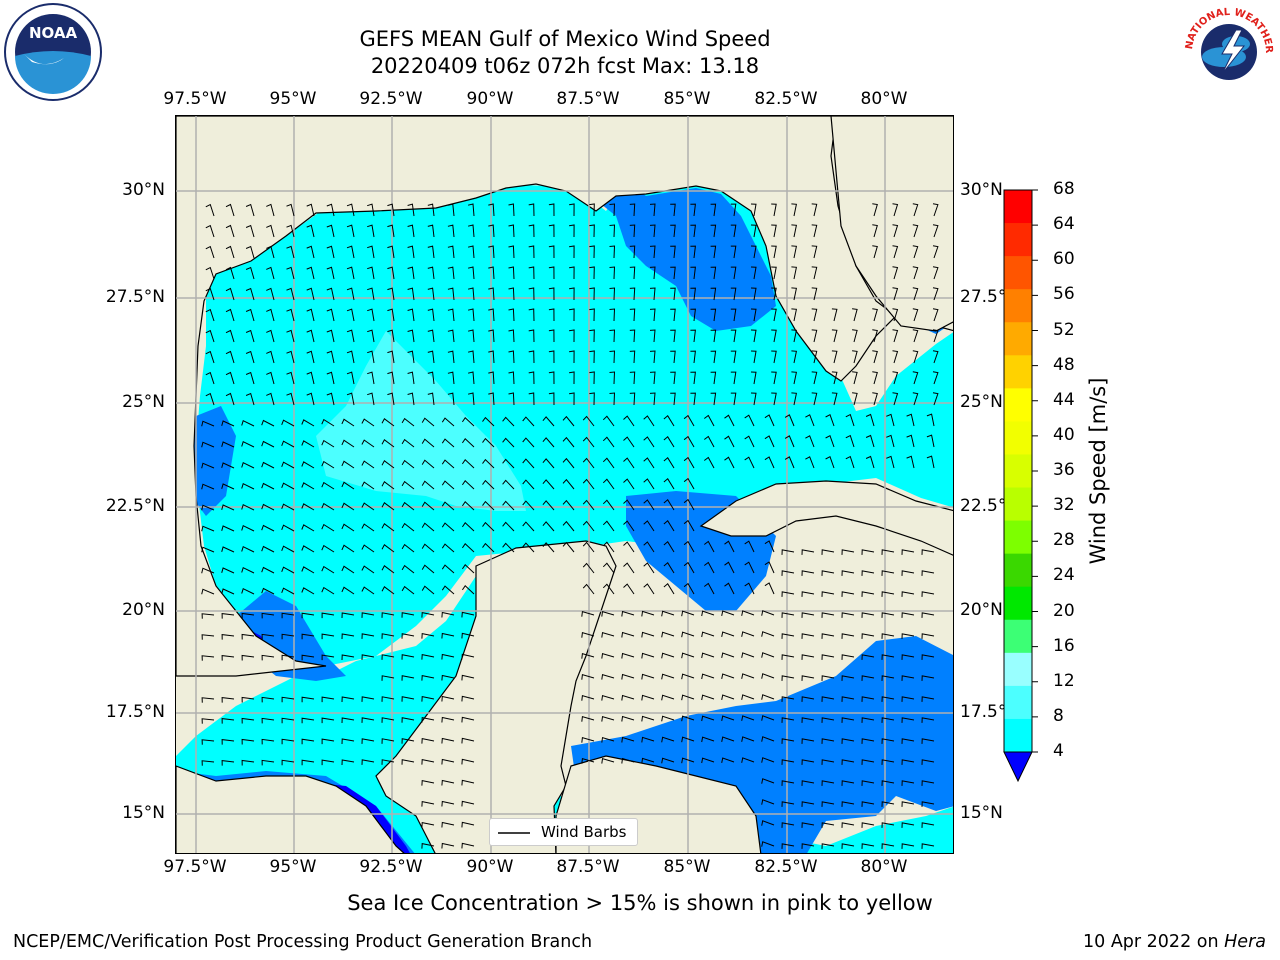  I want to click on lon-label-top: 82.5°W, so click(786, 99).